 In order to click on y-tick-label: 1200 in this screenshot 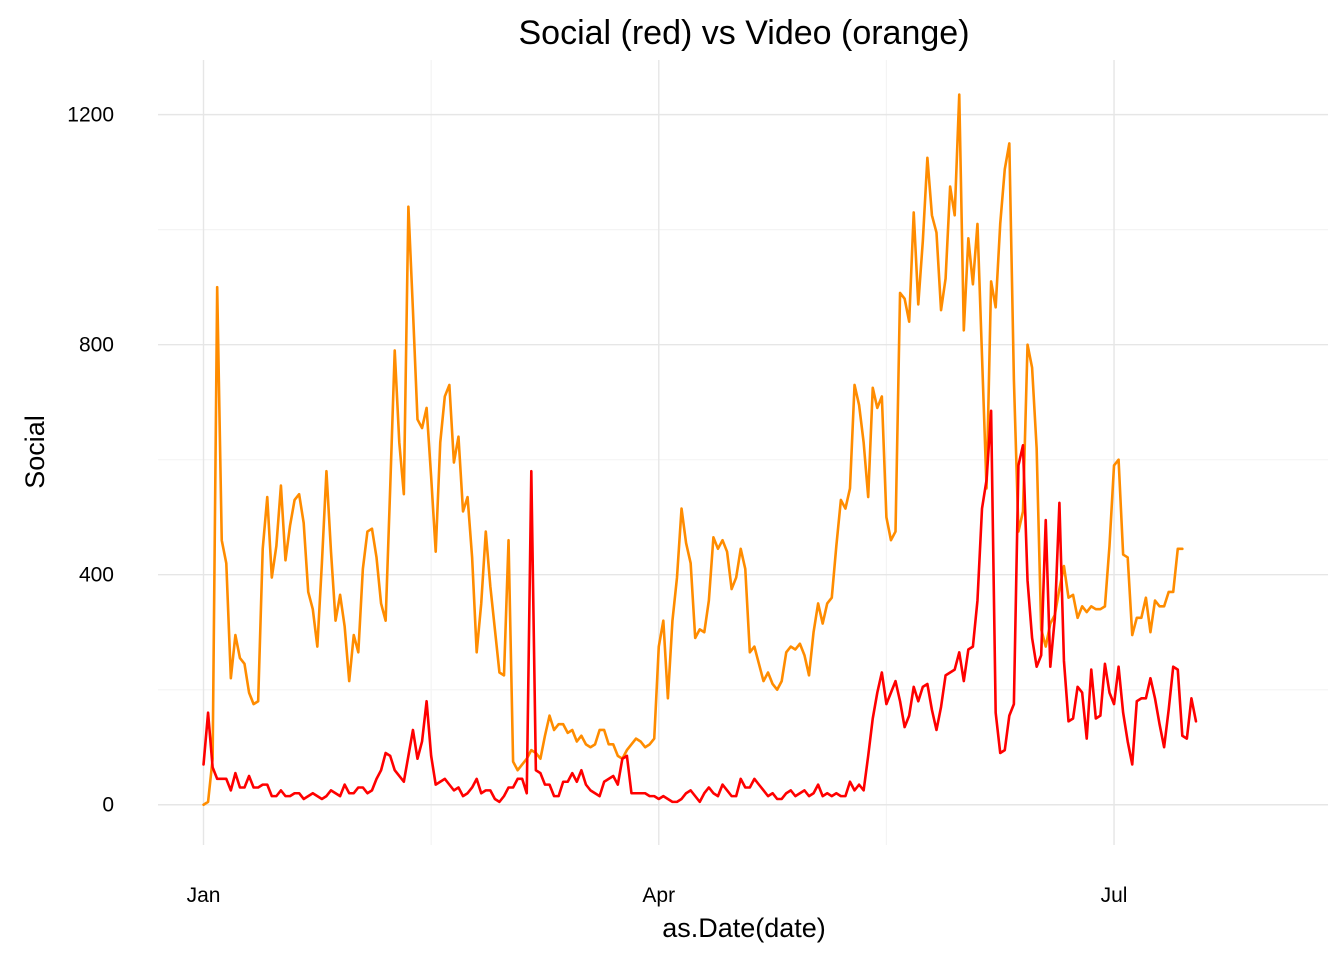, I will do `click(90, 115)`.